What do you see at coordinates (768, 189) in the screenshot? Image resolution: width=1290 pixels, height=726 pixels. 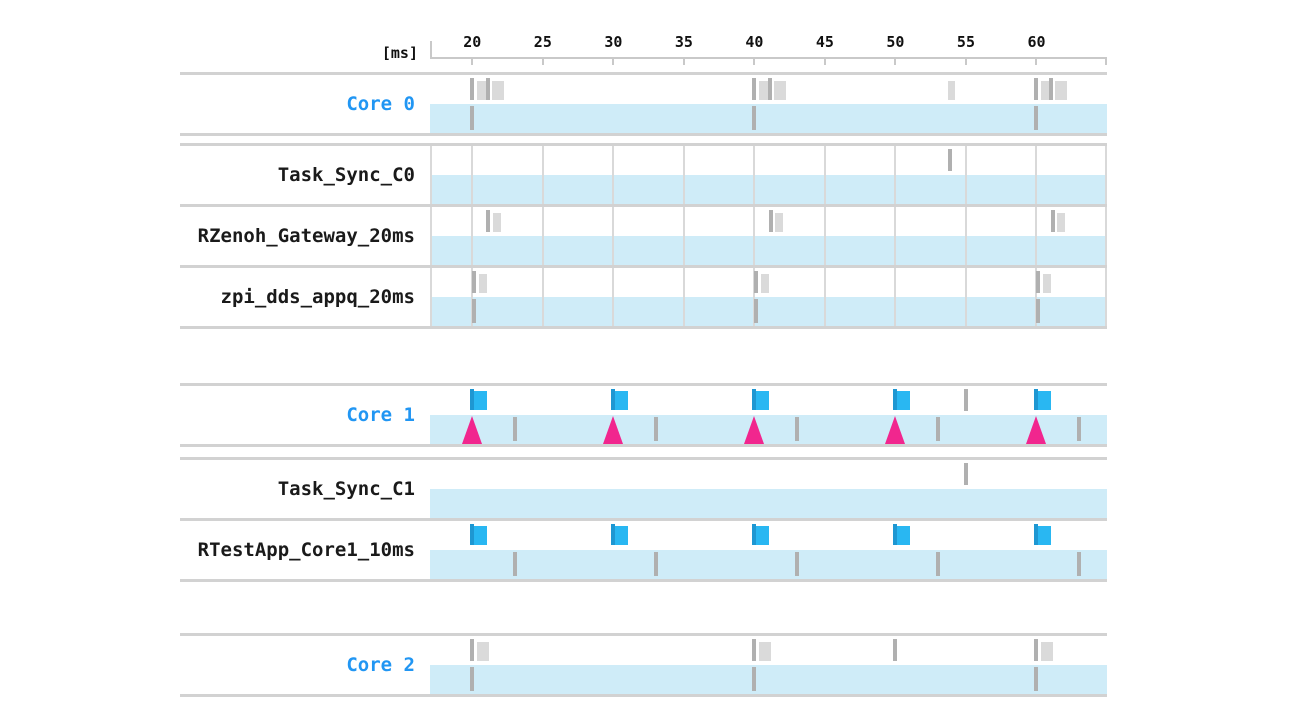 I see `timeline-band-task_sync_c0` at bounding box center [768, 189].